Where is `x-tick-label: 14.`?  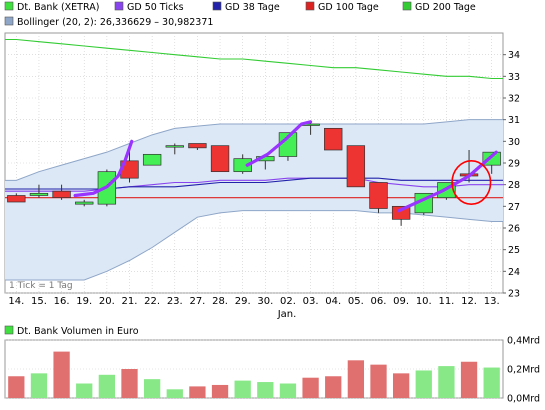
x-tick-label: 14. is located at coordinates (16, 301).